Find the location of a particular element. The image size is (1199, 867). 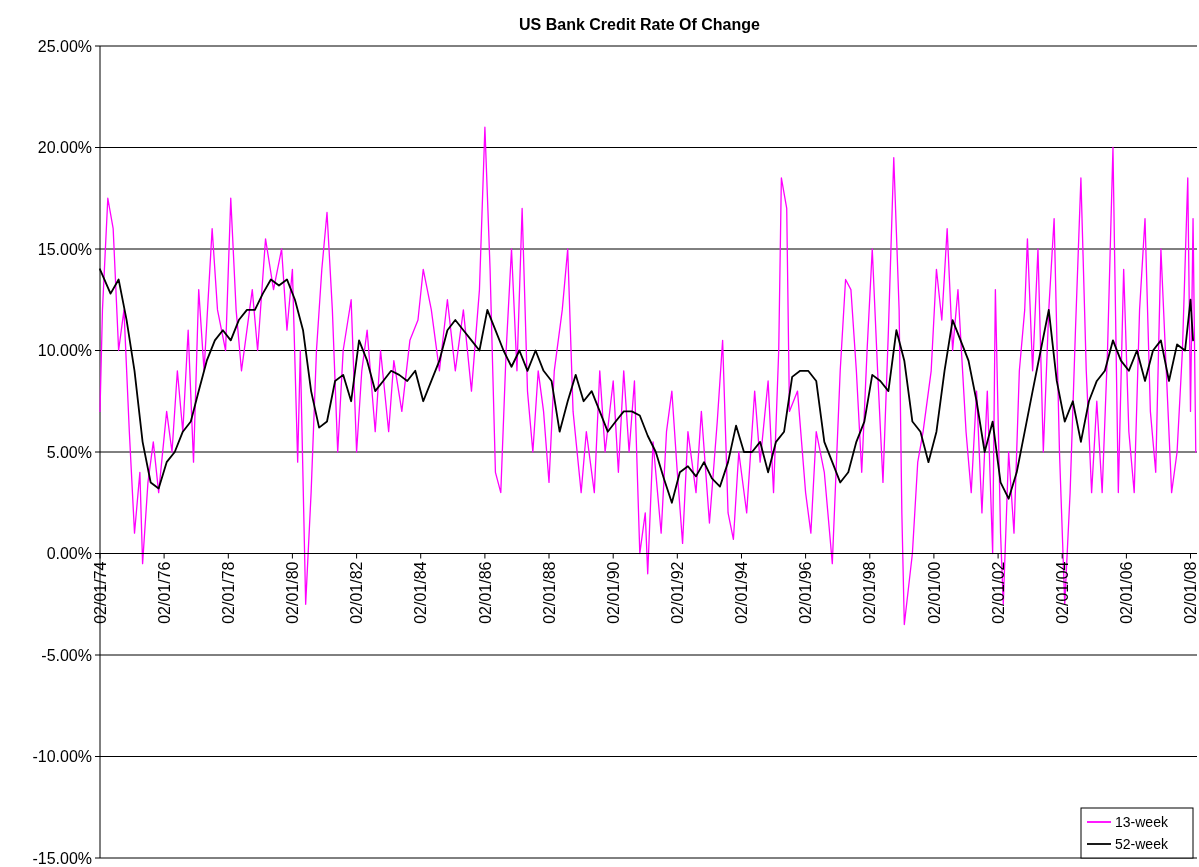

y-tick-label: -10.00% is located at coordinates (62, 757).